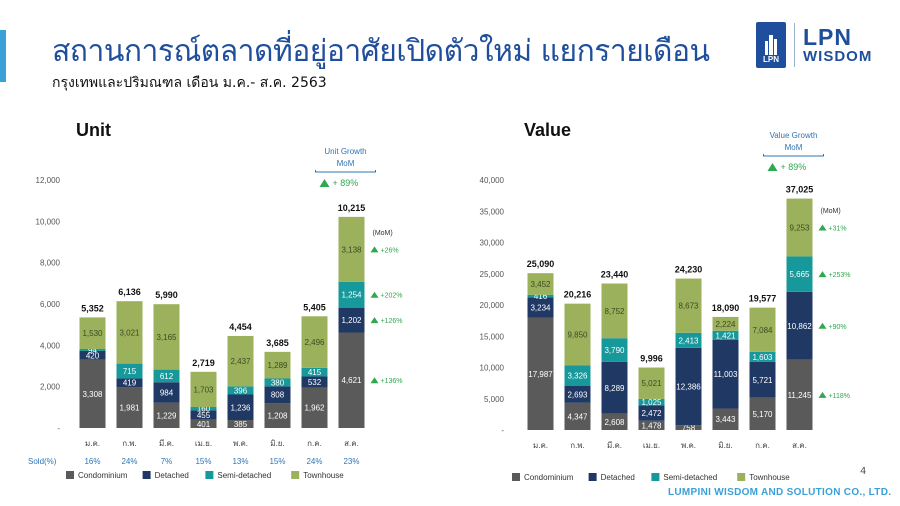 The height and width of the screenshot is (506, 900). What do you see at coordinates (771, 45) in the screenshot?
I see `building-icon` at bounding box center [771, 45].